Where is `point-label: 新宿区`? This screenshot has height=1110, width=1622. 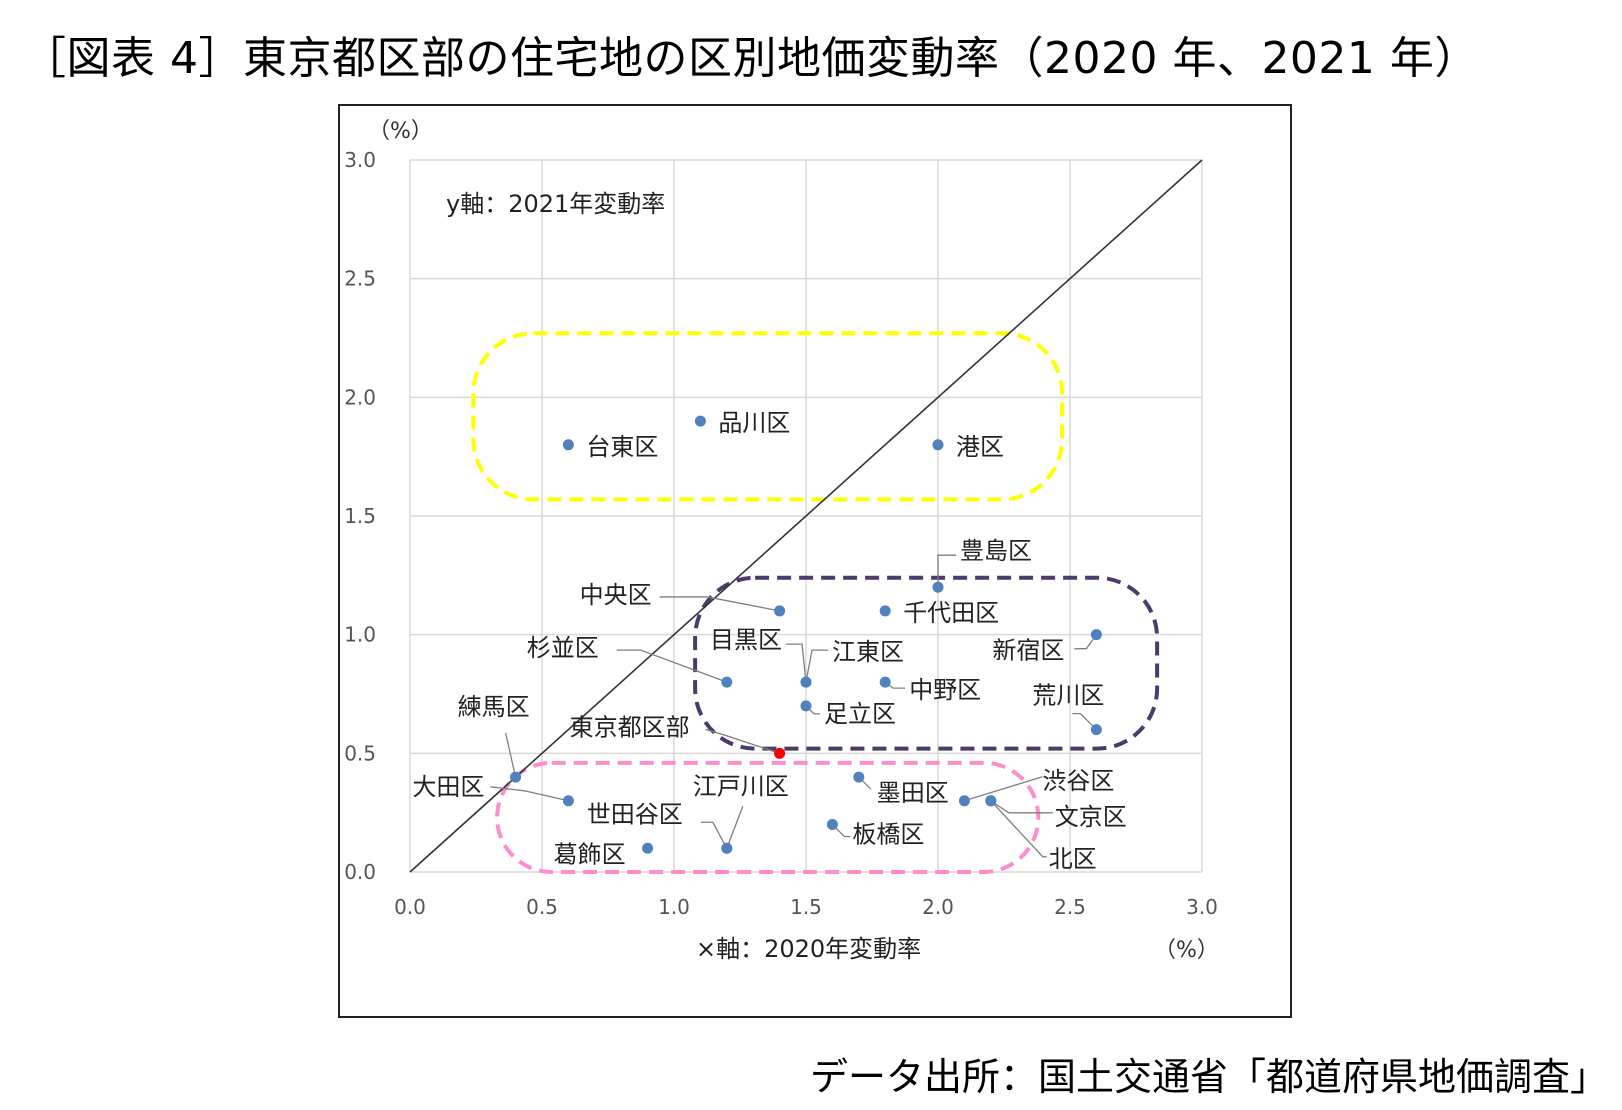
point-label: 新宿区 is located at coordinates (1028, 651).